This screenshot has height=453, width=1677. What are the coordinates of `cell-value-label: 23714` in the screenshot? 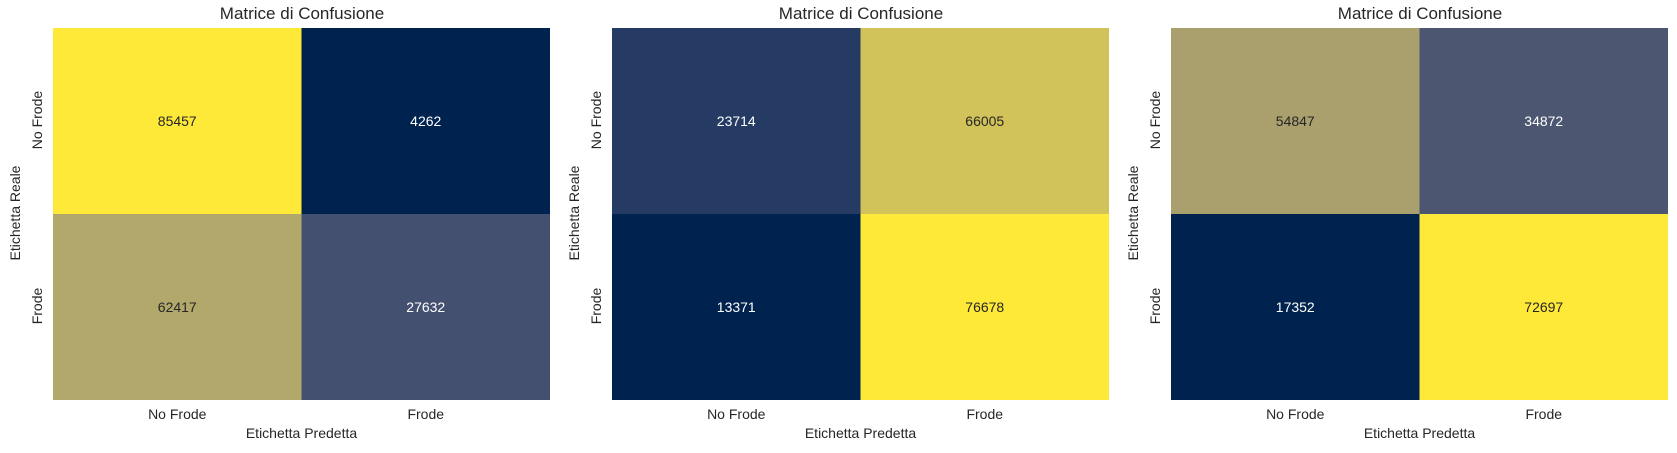 It's located at (736, 121).